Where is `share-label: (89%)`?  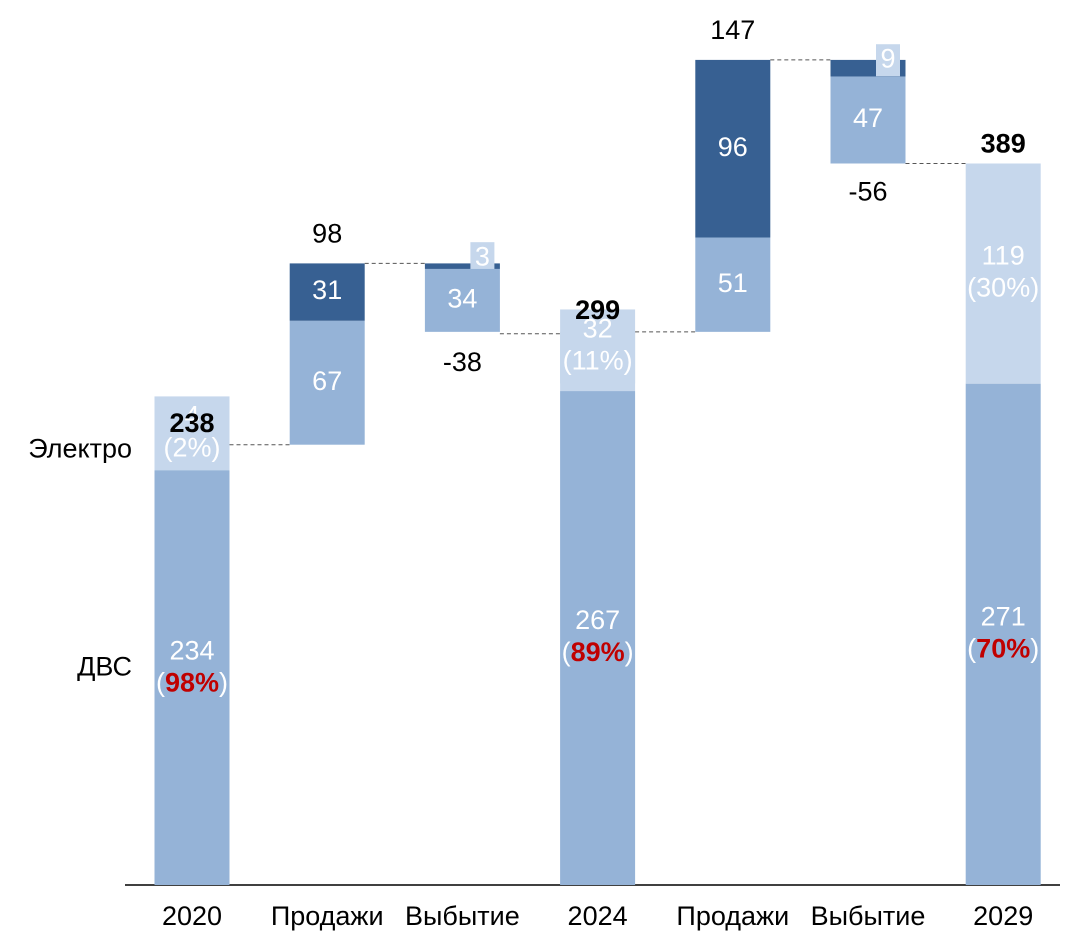
share-label: (89%) is located at coordinates (598, 652).